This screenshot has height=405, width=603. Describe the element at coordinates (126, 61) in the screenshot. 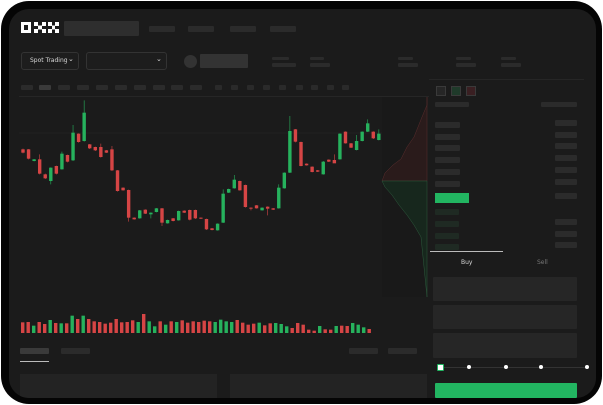

I see `pair-dropdown: ⌄` at that location.